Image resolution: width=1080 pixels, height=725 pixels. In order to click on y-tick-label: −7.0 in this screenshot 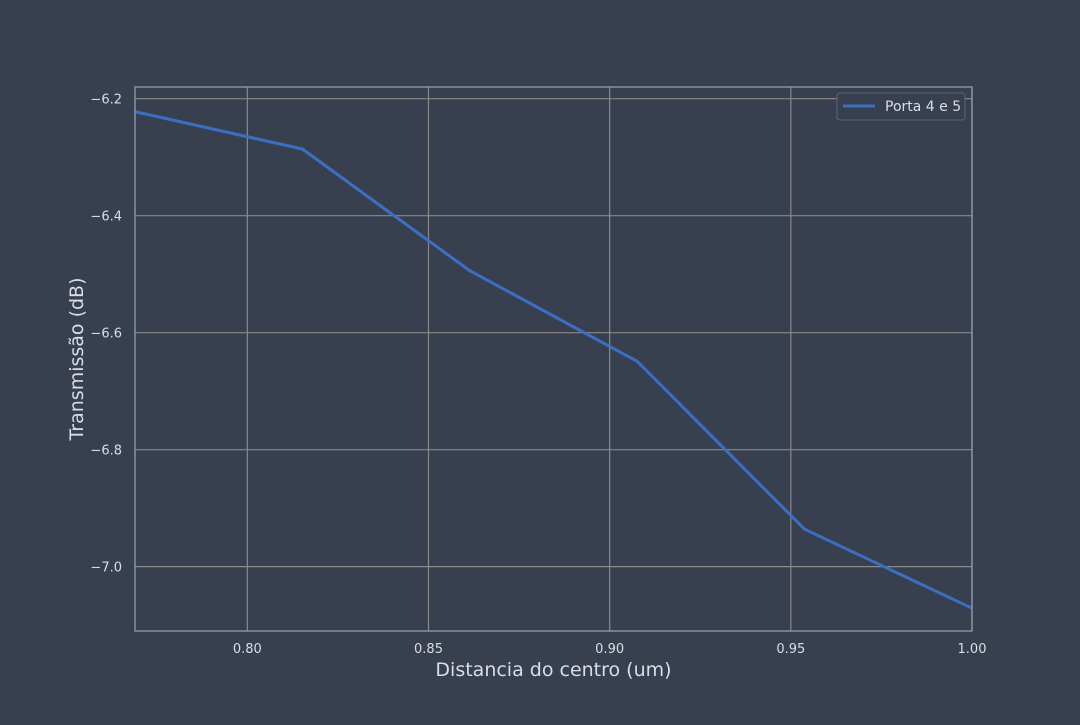, I will do `click(106, 568)`.